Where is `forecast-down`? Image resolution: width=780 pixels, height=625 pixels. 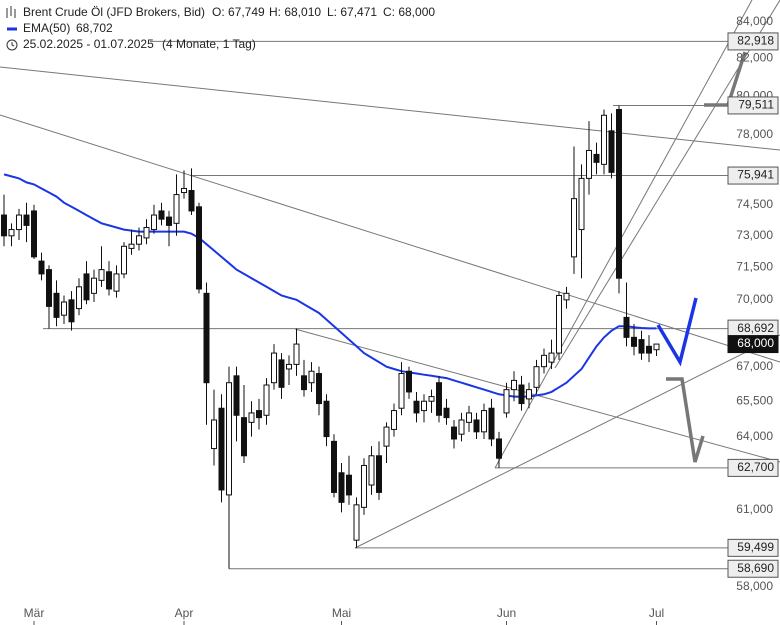
forecast-down is located at coordinates (685, 420).